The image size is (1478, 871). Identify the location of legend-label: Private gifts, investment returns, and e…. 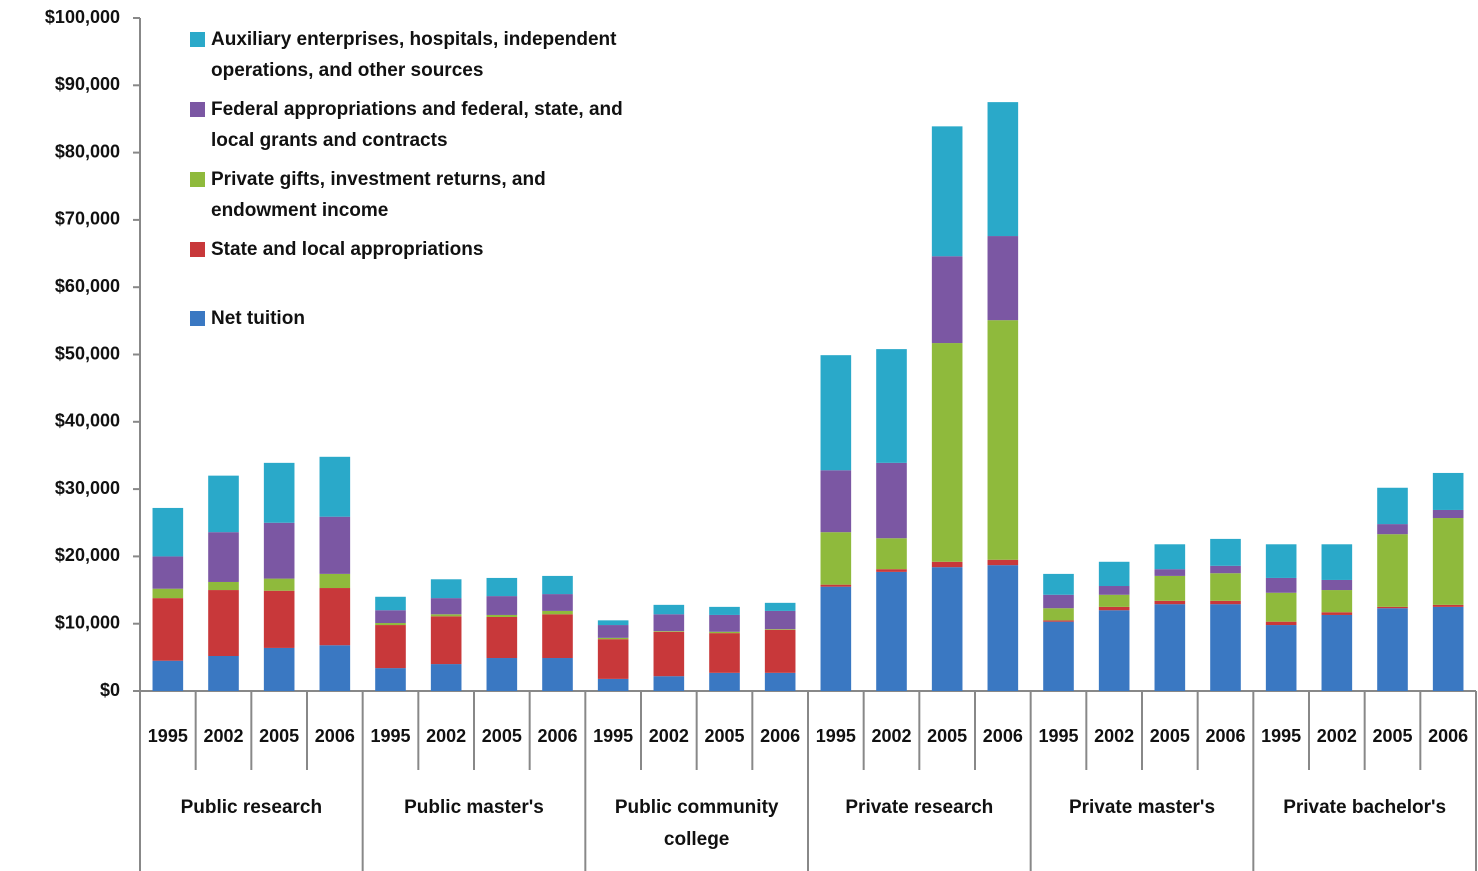
(378, 195).